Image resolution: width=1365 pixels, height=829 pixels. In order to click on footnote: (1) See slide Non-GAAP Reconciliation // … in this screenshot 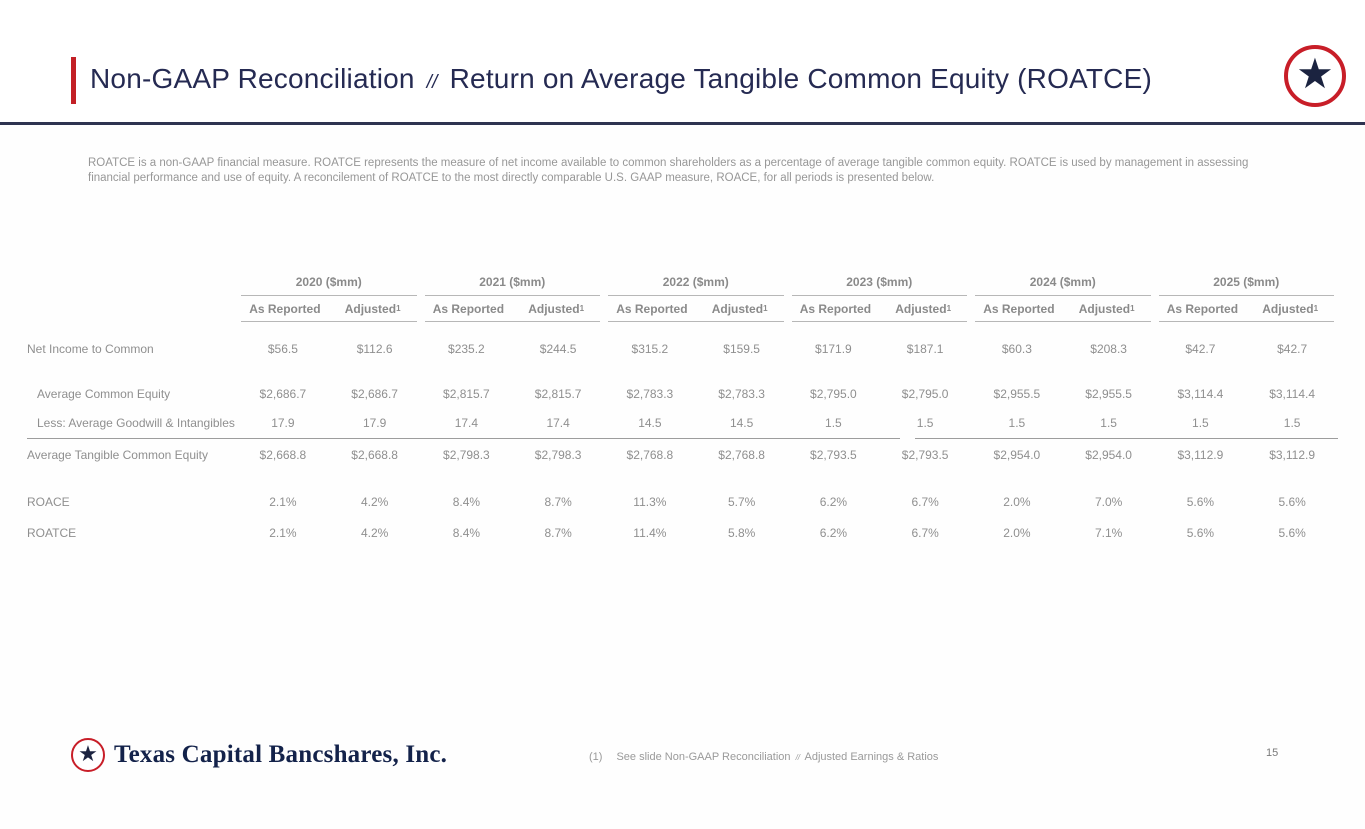, I will do `click(763, 757)`.